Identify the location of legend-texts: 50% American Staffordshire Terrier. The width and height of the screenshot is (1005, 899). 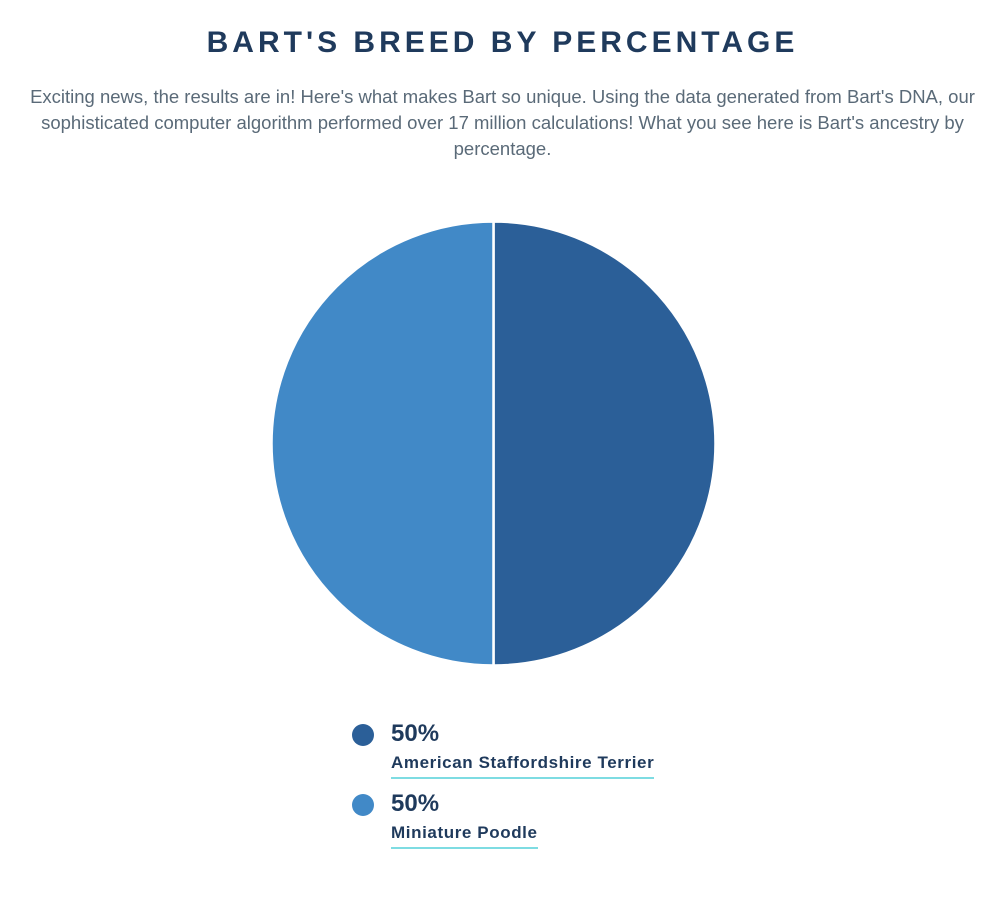
(523, 749).